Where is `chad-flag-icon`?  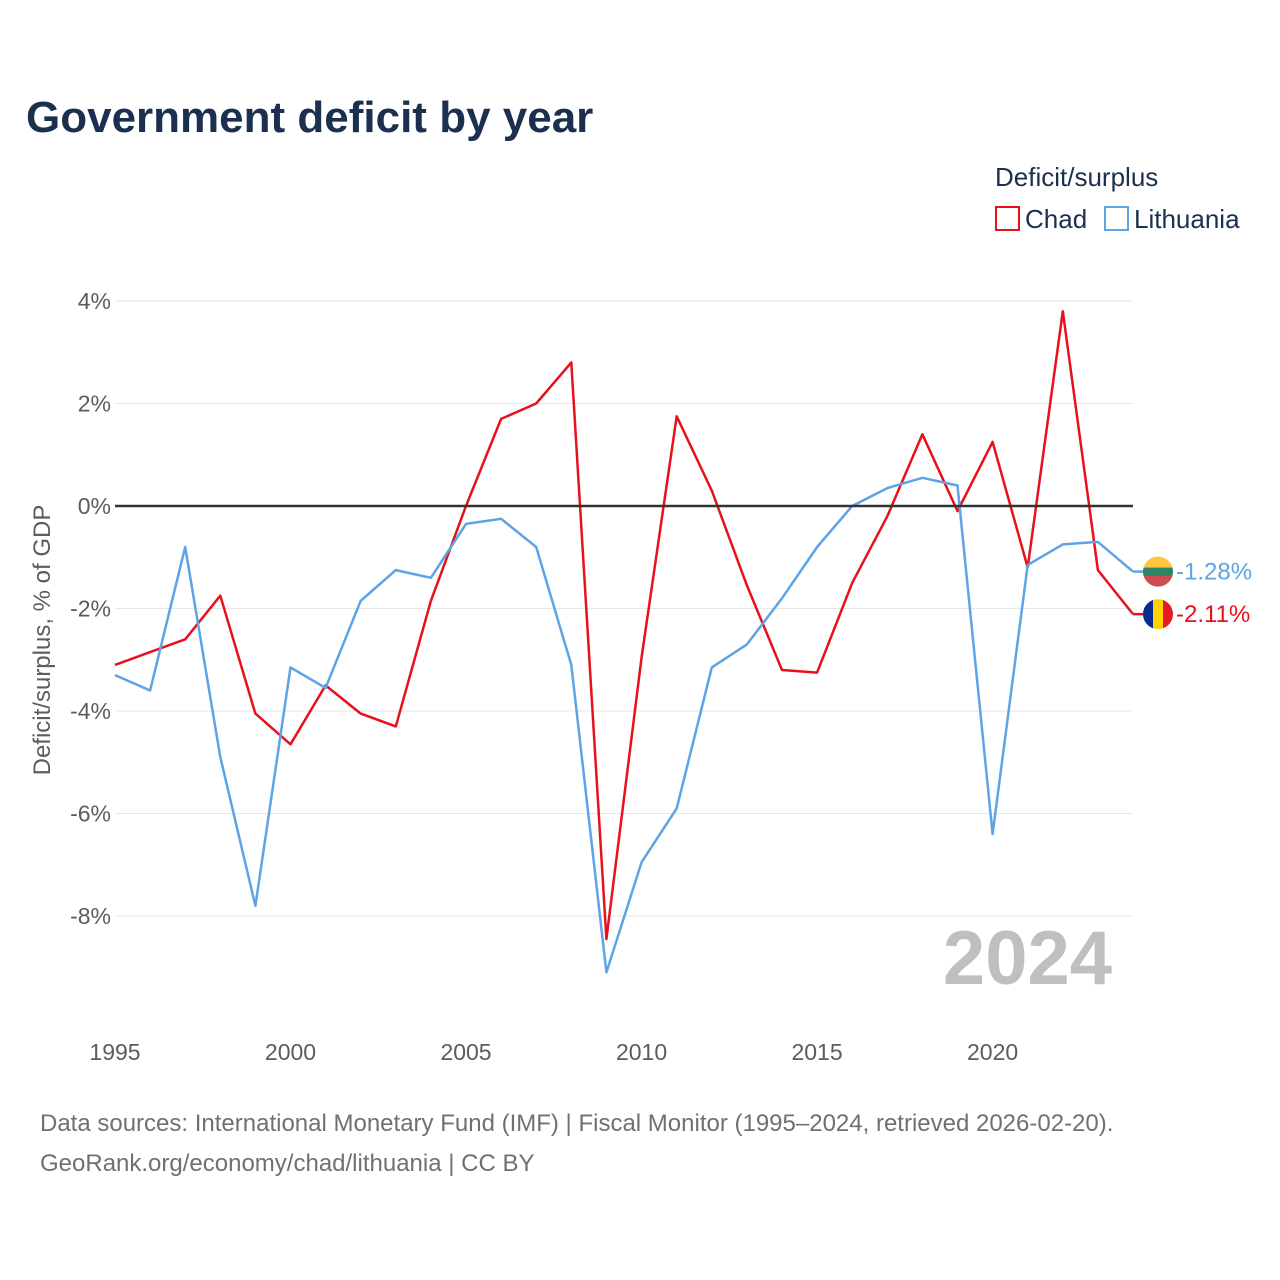
chad-flag-icon is located at coordinates (1158, 614).